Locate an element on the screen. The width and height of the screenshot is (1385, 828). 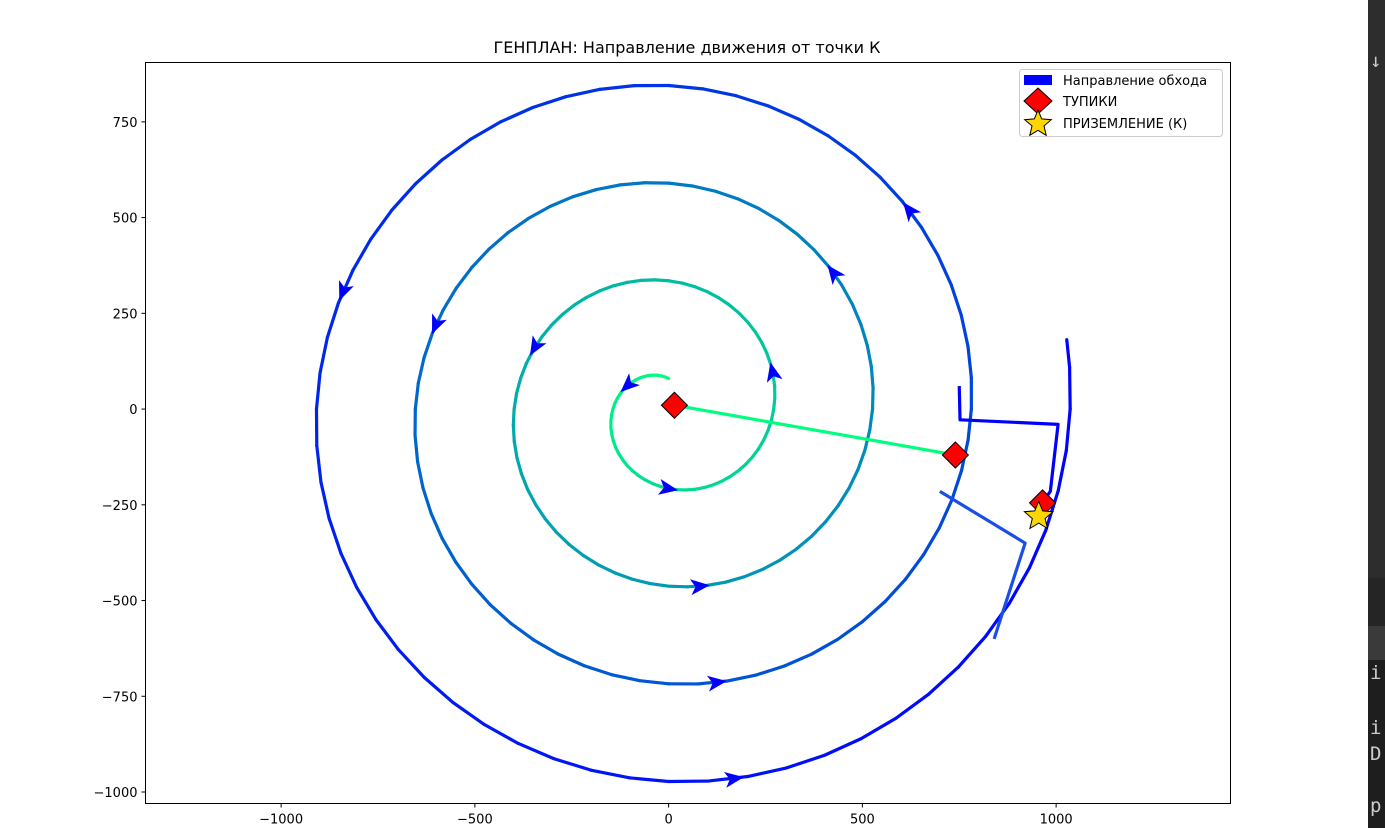
strip-text-1: i is located at coordinates (1376, 673).